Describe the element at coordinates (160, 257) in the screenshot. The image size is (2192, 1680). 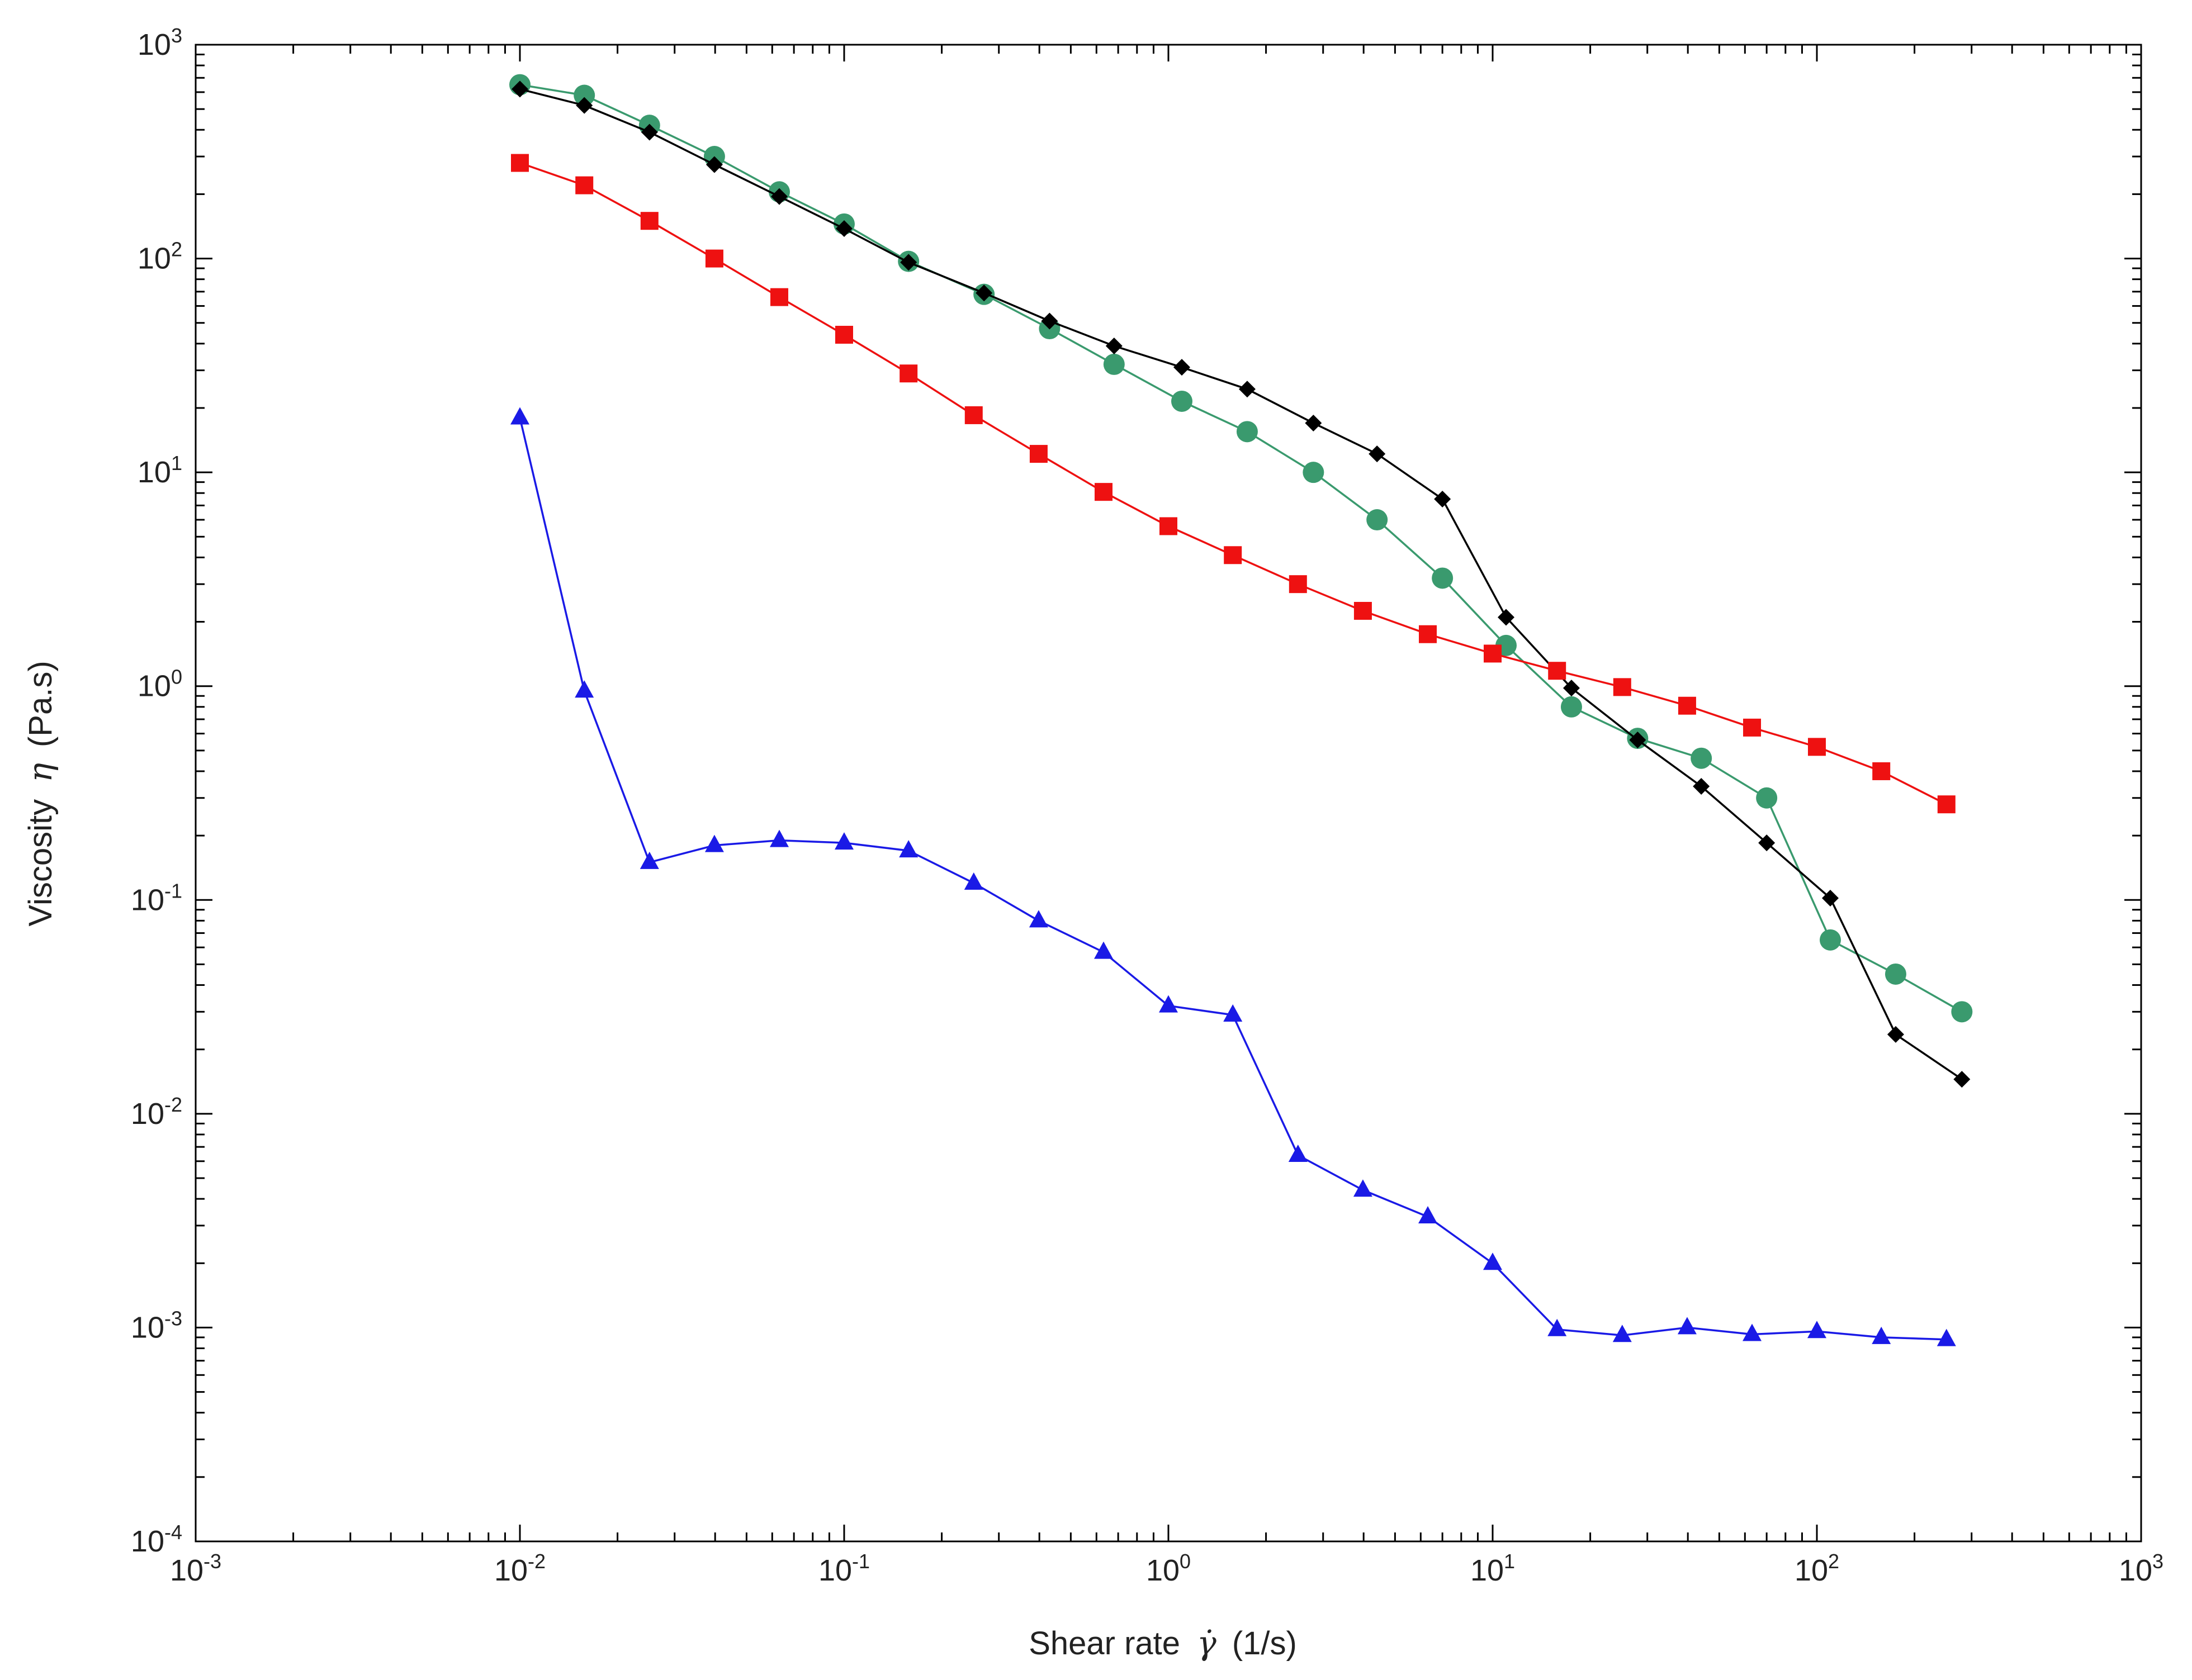
I see `y-tick-label: 10²` at that location.